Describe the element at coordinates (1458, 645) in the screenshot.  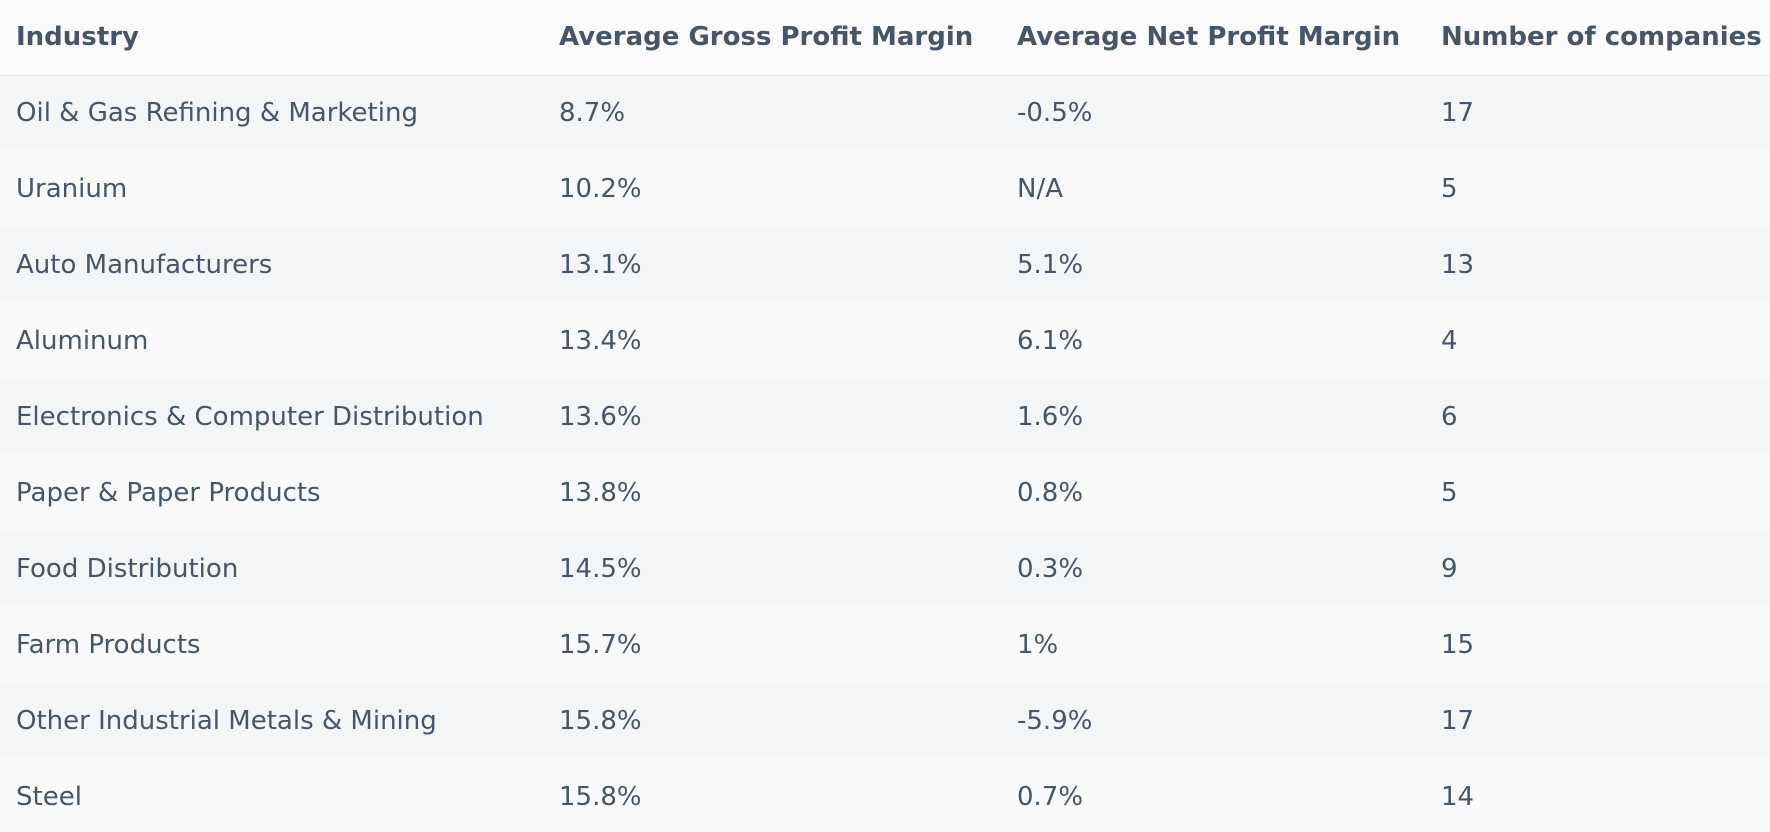
I see `cell-company-count: 15` at that location.